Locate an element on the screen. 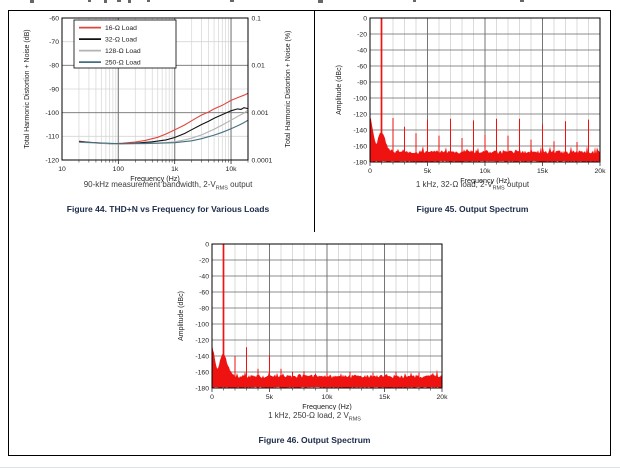 This screenshot has width=620, height=470. screenshot-edge-line is located at coordinates (310, 467).